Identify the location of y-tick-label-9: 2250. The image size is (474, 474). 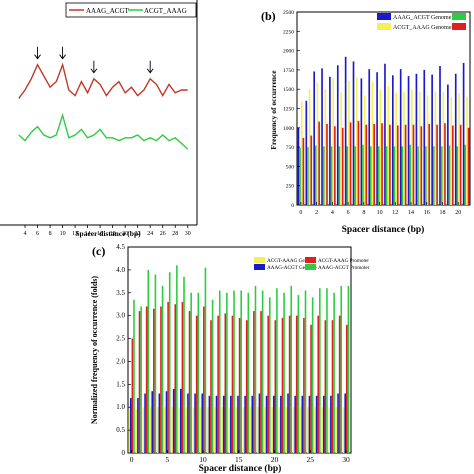
(288, 32).